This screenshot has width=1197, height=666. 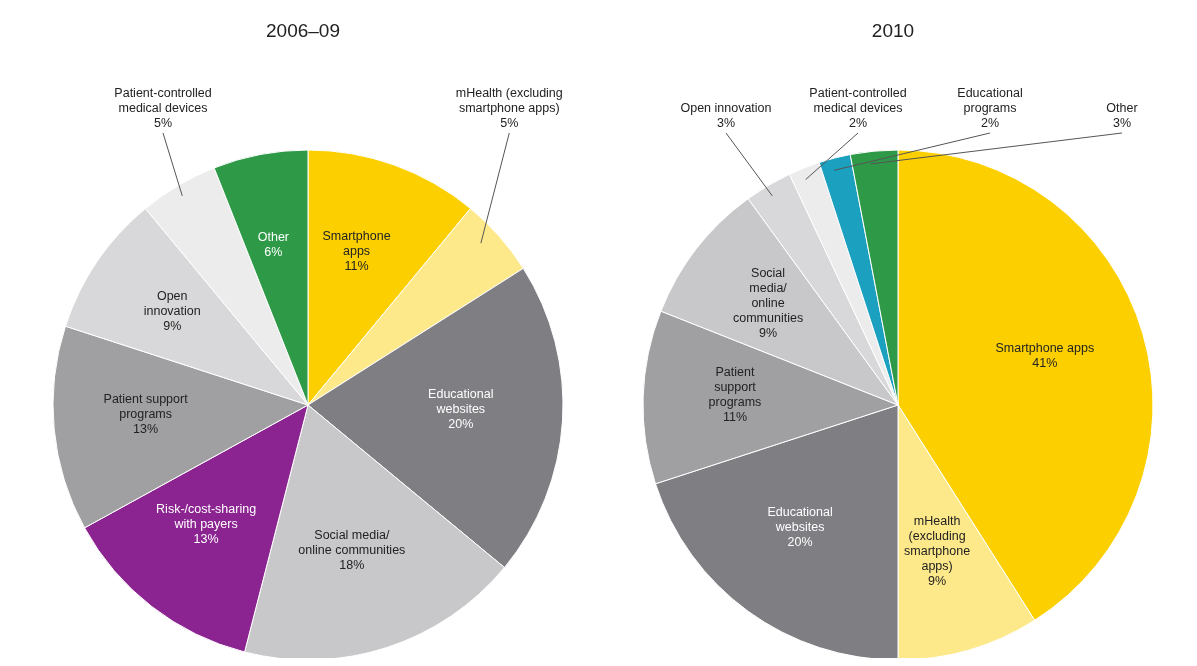 What do you see at coordinates (303, 31) in the screenshot?
I see `chart-title: 2006–09` at bounding box center [303, 31].